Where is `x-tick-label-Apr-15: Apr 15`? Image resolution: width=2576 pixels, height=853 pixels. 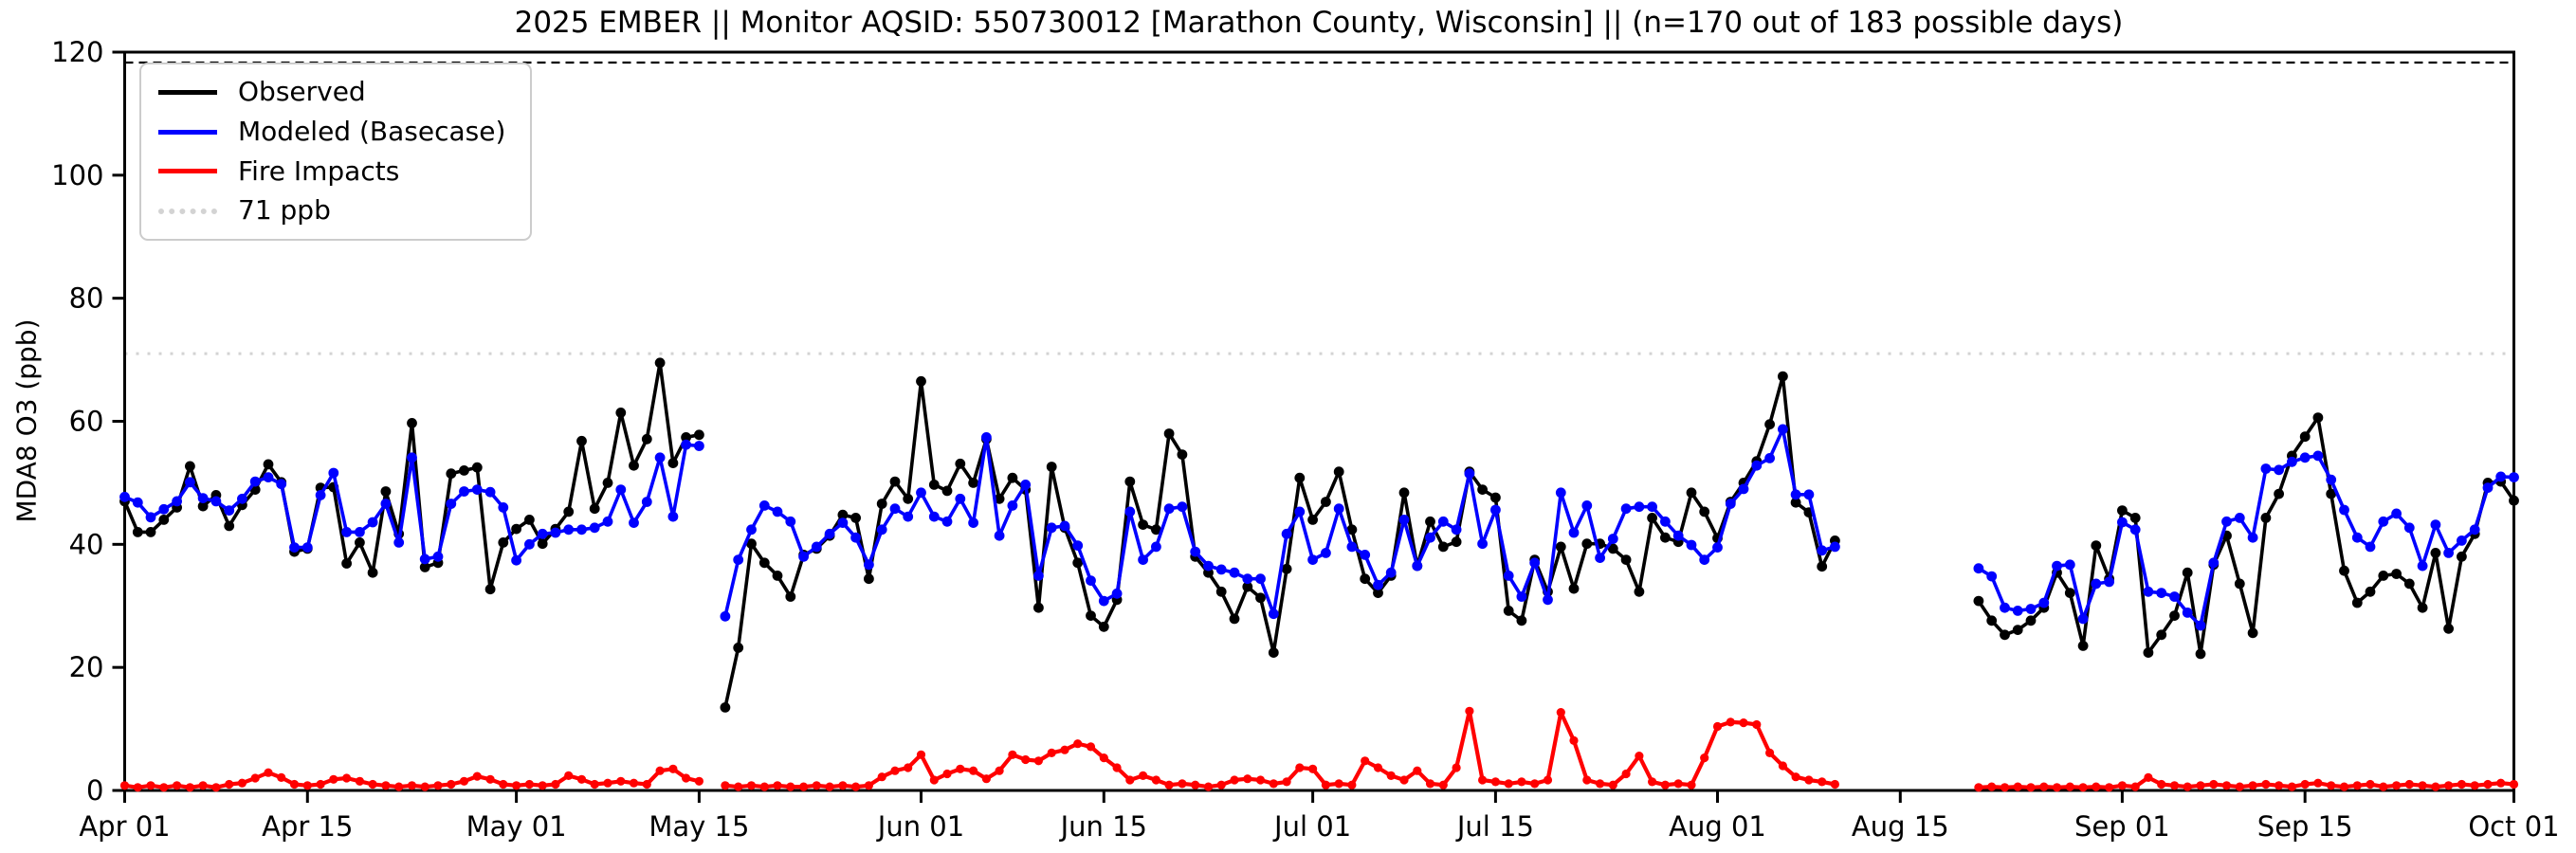
x-tick-label-Apr-15: Apr 15 is located at coordinates (307, 826).